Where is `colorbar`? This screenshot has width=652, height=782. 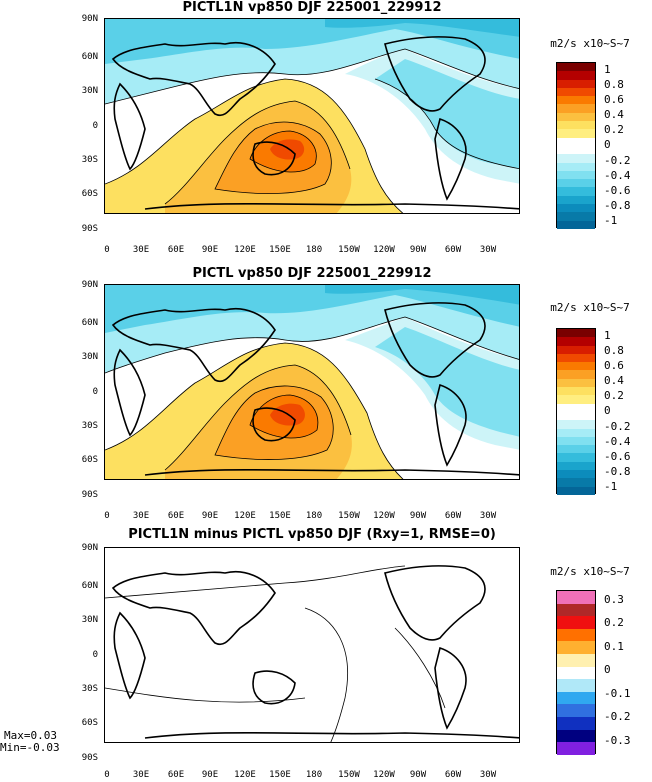 colorbar is located at coordinates (576, 145).